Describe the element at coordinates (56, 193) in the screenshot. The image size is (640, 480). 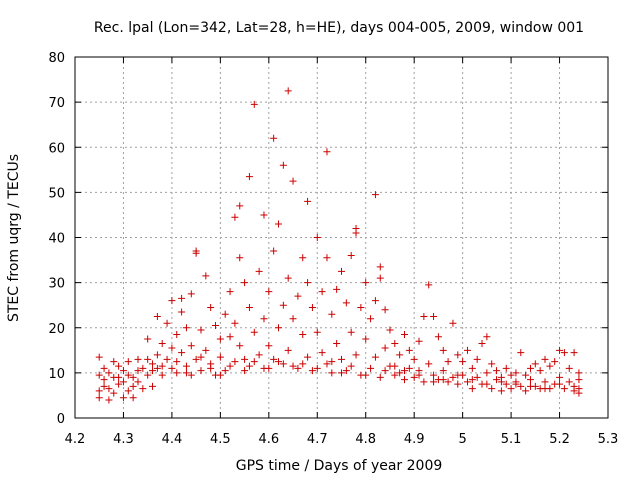
I see `y-tick-label: 50` at that location.